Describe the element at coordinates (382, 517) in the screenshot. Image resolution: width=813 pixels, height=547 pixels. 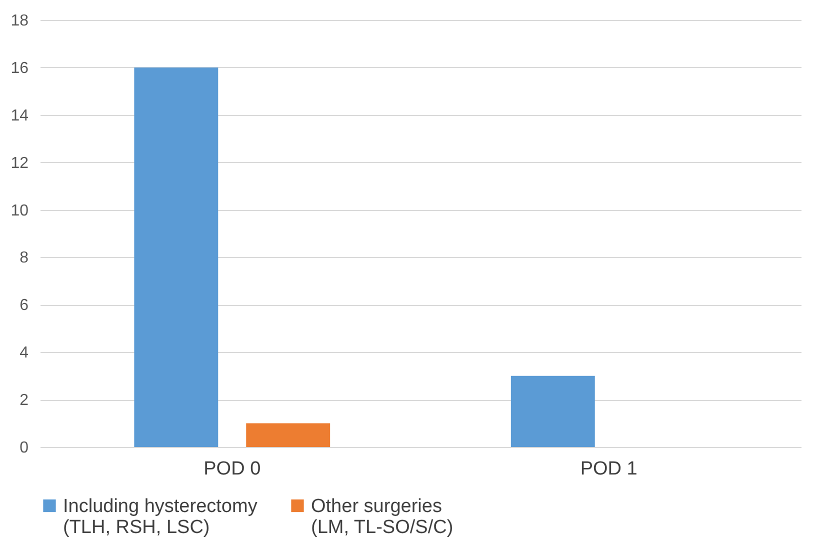
I see `legend-label: Other surgeries (LM, TL-SO/S/C)` at that location.